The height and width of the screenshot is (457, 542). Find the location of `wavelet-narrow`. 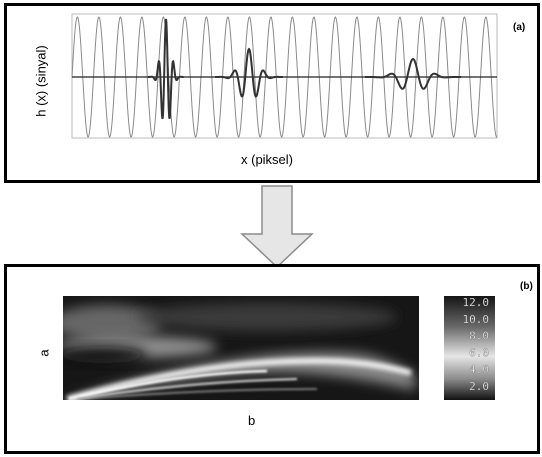

wavelet-narrow is located at coordinates (166, 69).